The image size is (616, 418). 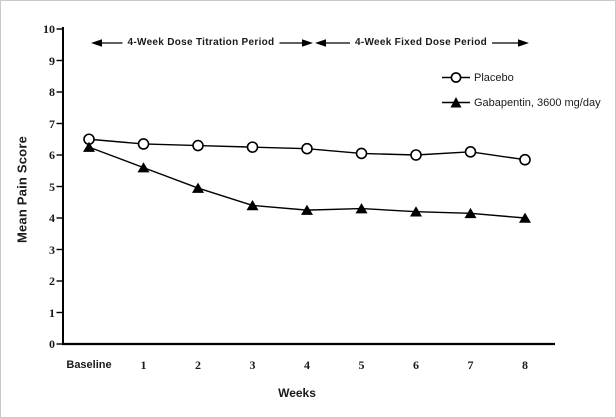 I want to click on legend: Placebo Gabapentin, 3600 mg/day, so click(x=521, y=95).